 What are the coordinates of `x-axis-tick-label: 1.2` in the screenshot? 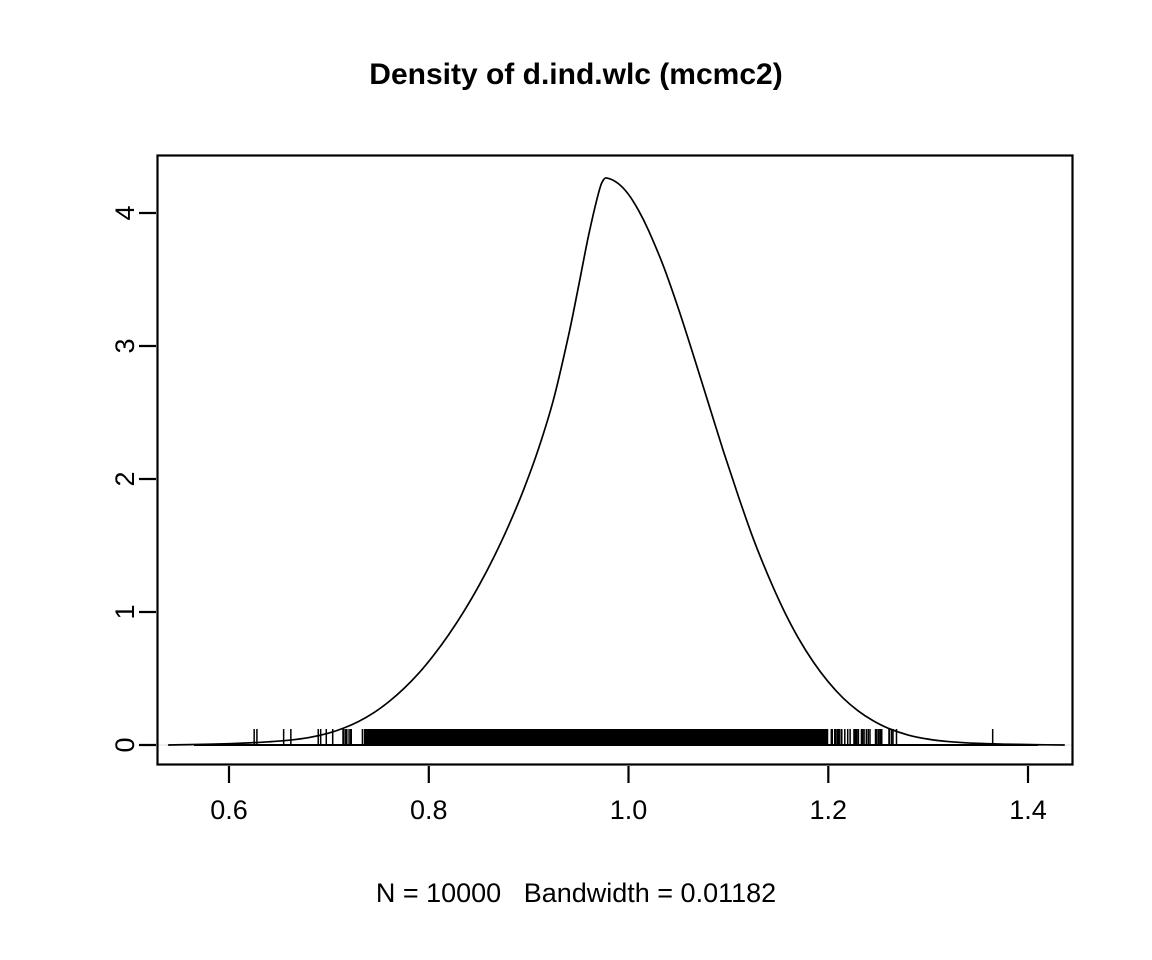 It's located at (829, 810).